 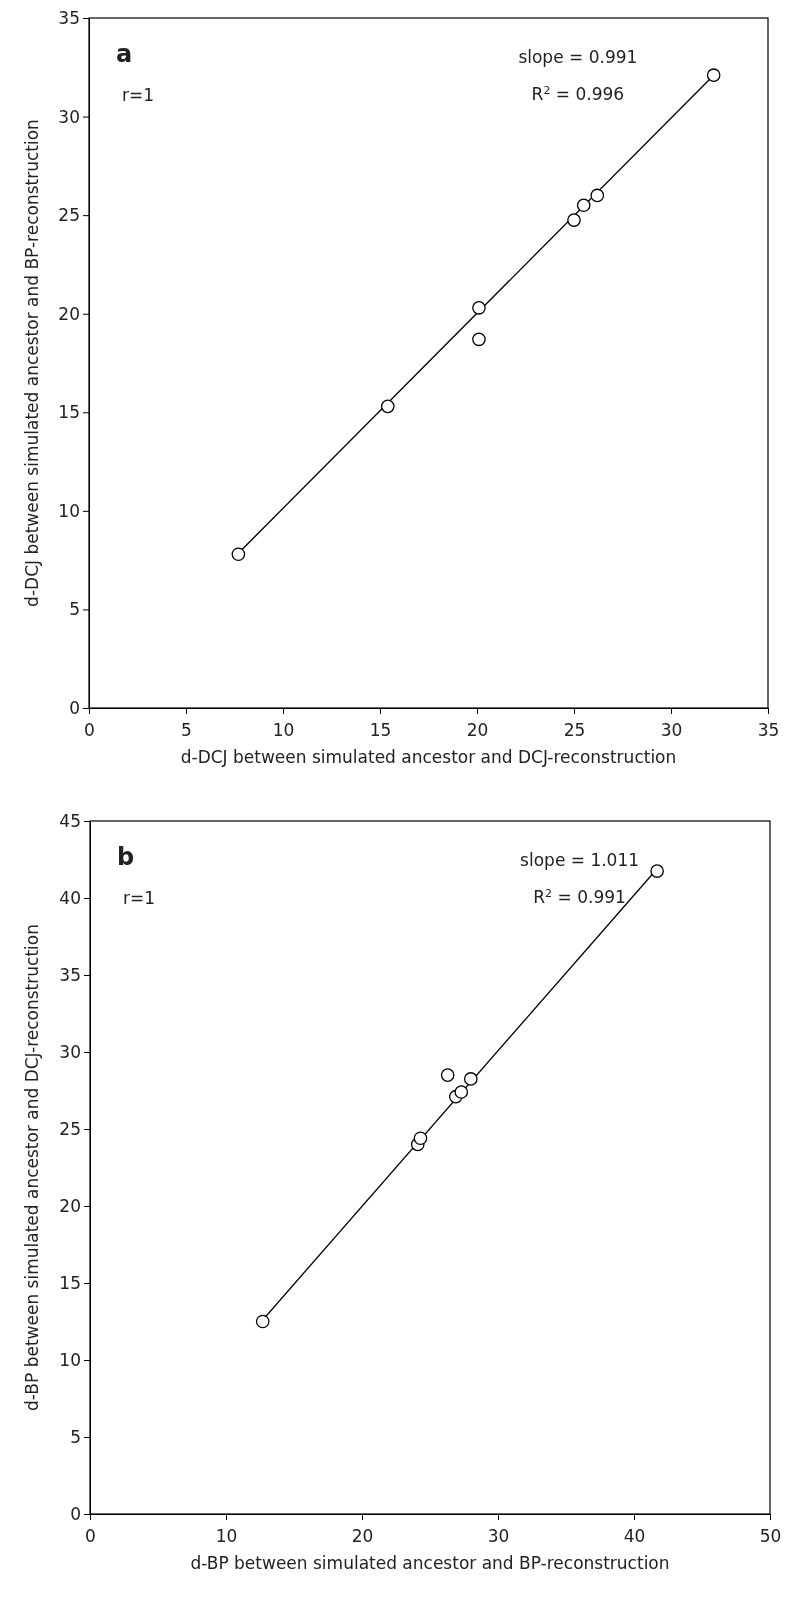 What do you see at coordinates (428, 757) in the screenshot?
I see `x-axis-title: d-DCJ between simulated ancestor and DCJ-reconstruction` at bounding box center [428, 757].